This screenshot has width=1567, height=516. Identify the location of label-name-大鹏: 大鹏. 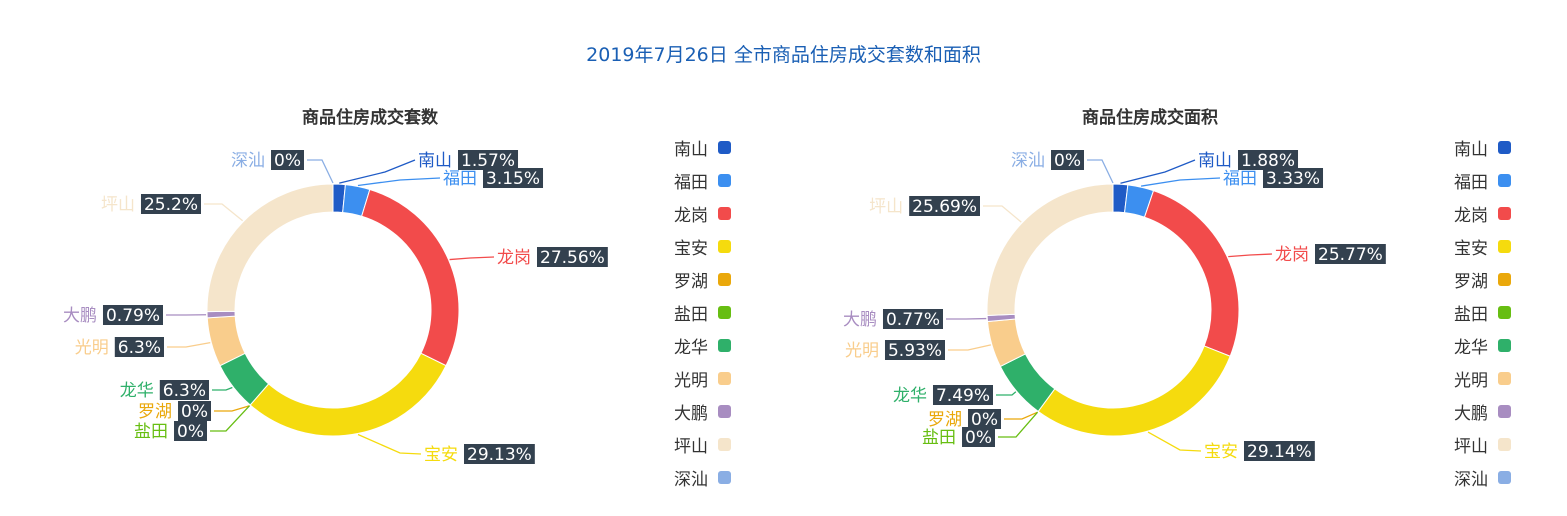
(860, 320).